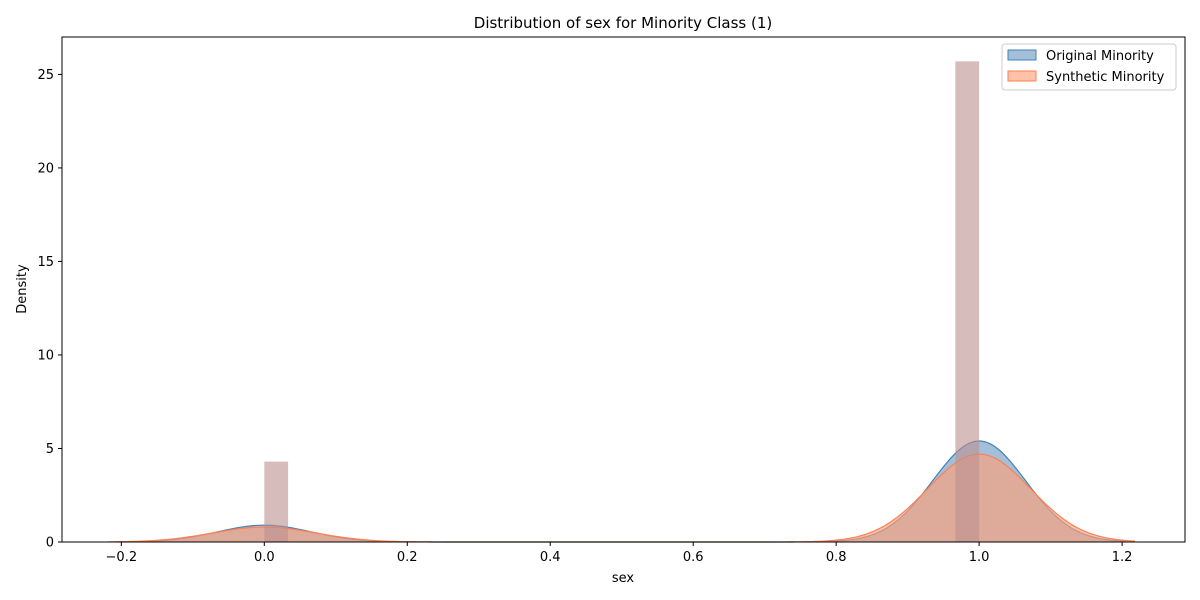 Image resolution: width=1200 pixels, height=600 pixels. What do you see at coordinates (407, 557) in the screenshot?
I see `x-tick-label: 0.2` at bounding box center [407, 557].